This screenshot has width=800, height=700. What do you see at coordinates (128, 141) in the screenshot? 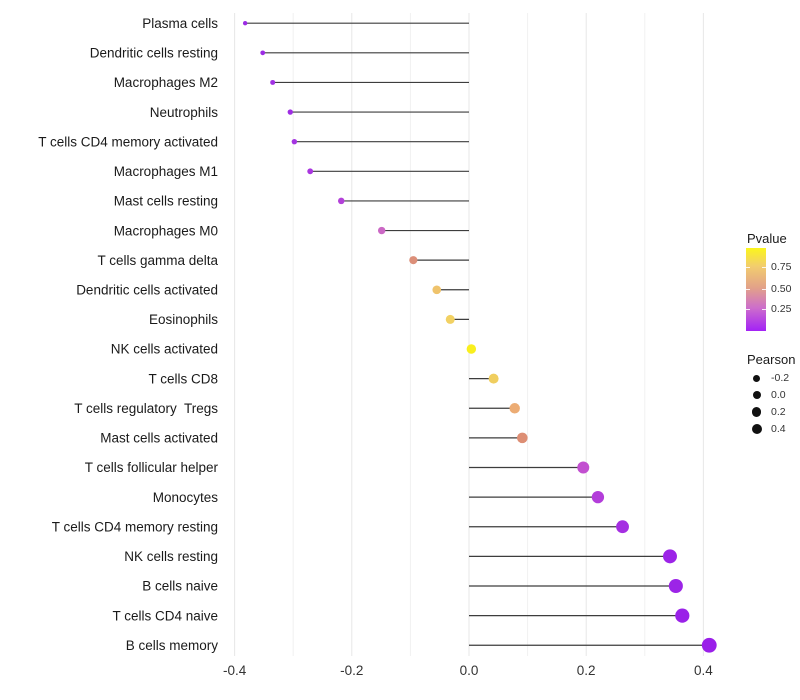
I see `y-axis-label: T cells CD4 memory activated` at bounding box center [128, 141].